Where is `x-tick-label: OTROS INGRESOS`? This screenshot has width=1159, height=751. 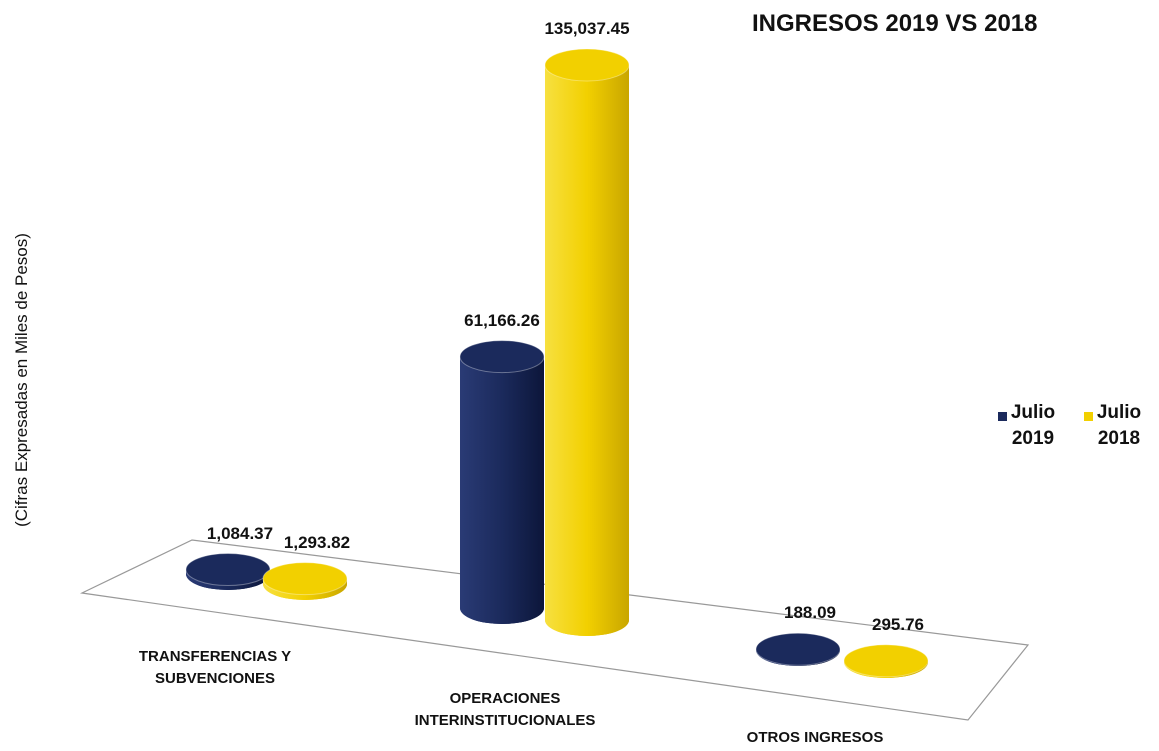
x-tick-label: OTROS INGRESOS is located at coordinates (815, 737).